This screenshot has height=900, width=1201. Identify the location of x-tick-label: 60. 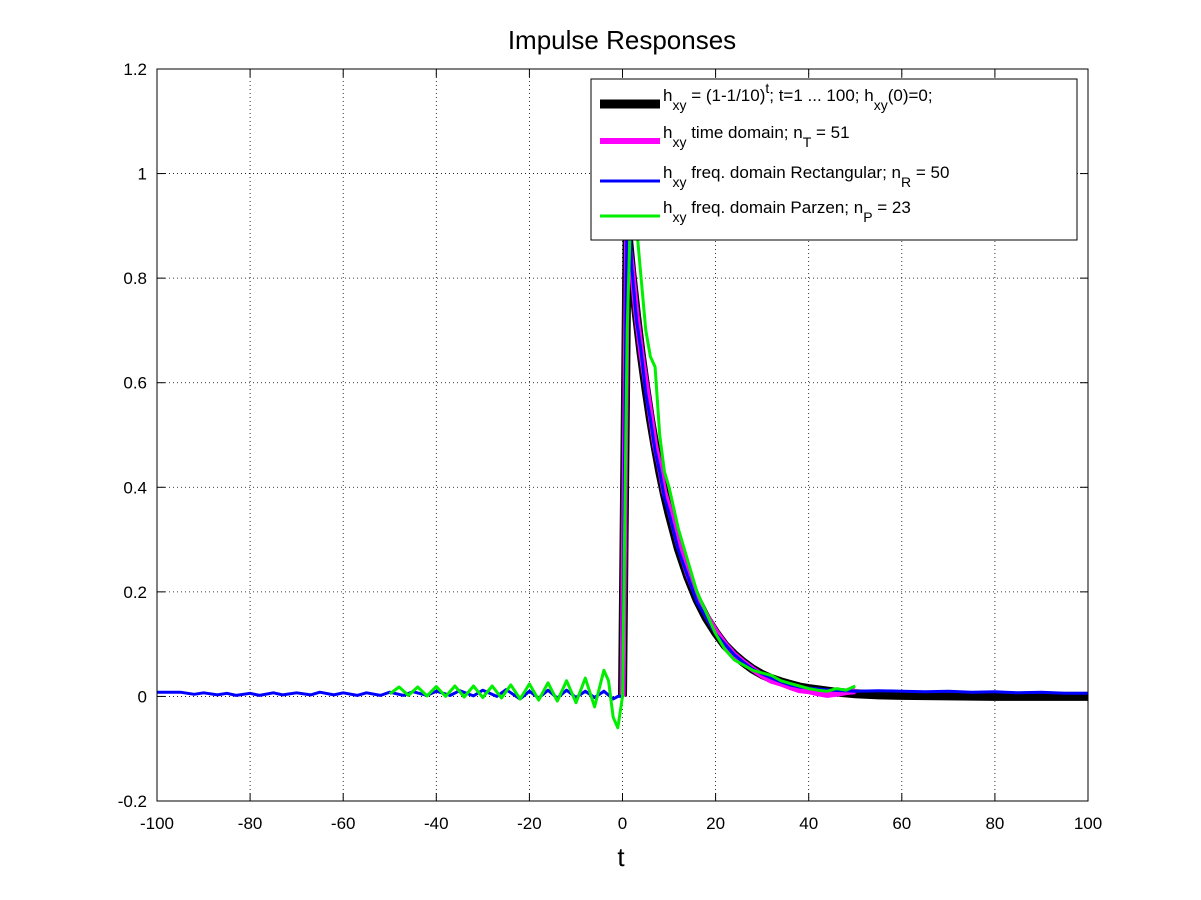
(901, 823).